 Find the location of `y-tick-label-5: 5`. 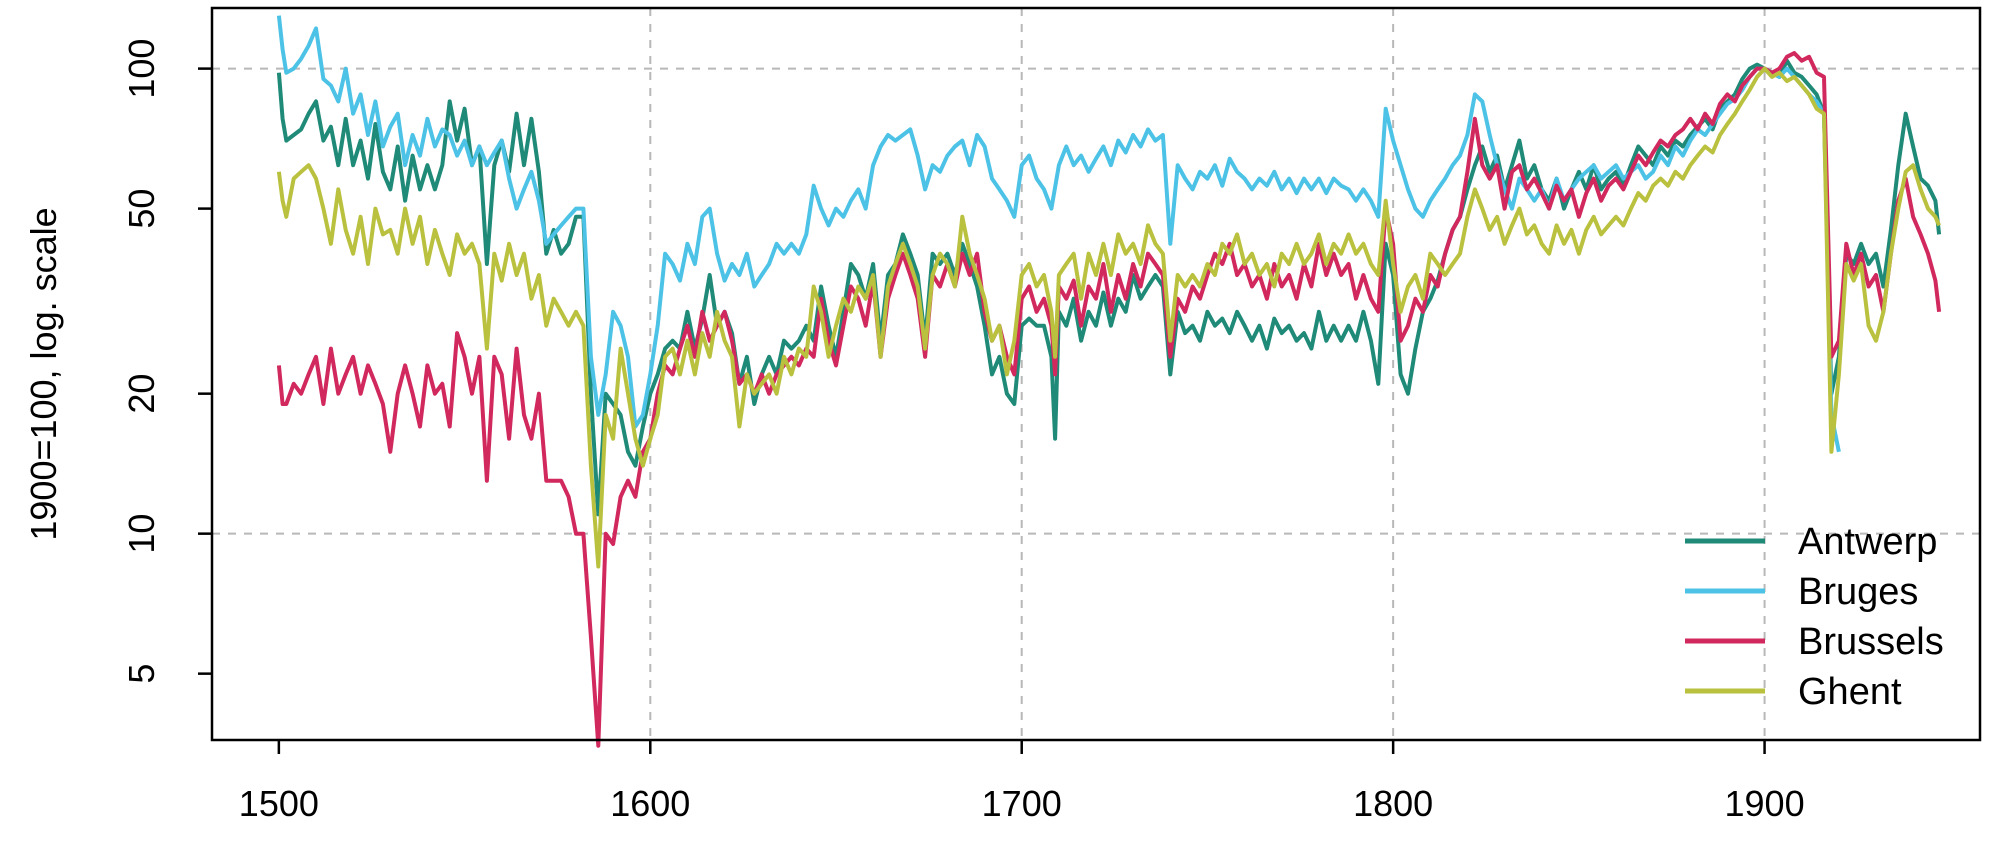

y-tick-label-5: 5 is located at coordinates (141, 674).